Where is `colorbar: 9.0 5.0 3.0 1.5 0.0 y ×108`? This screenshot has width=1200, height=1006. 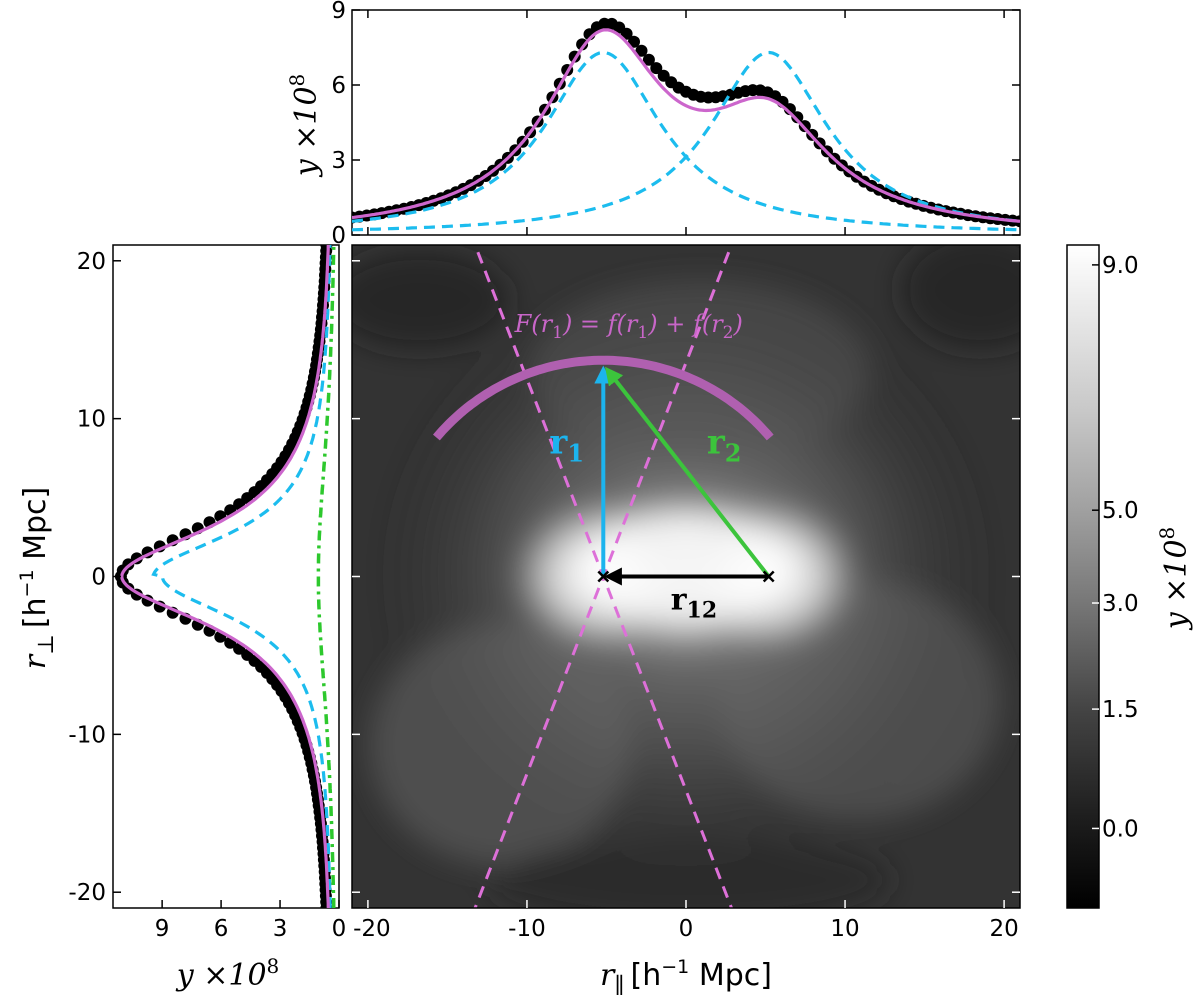
colorbar: 9.0 5.0 3.0 1.5 0.0 y ×108 is located at coordinates (1130, 576).